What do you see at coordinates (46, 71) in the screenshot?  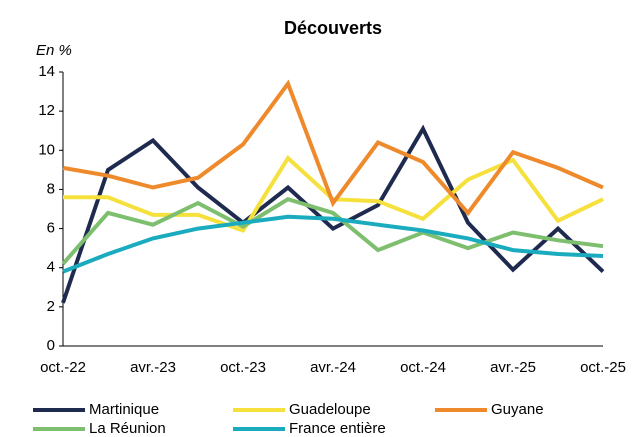 I see `y-tick-label: 14` at bounding box center [46, 71].